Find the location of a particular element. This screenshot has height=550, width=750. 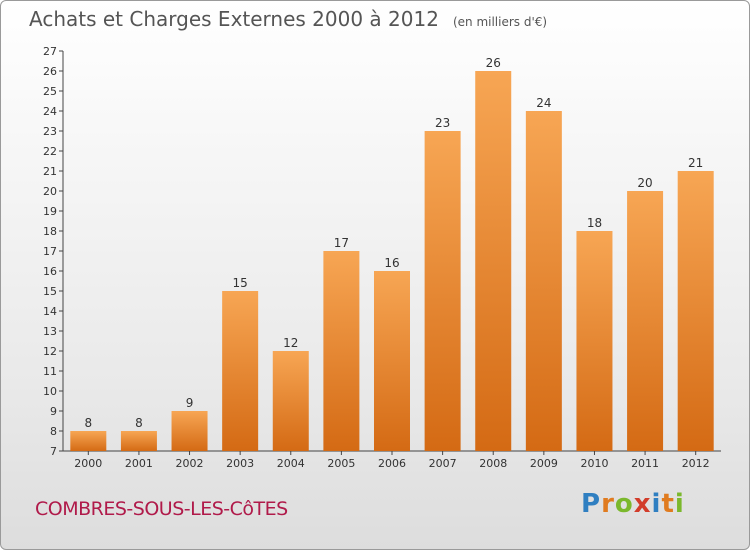

y-tick-label: 10 is located at coordinates (50, 391).